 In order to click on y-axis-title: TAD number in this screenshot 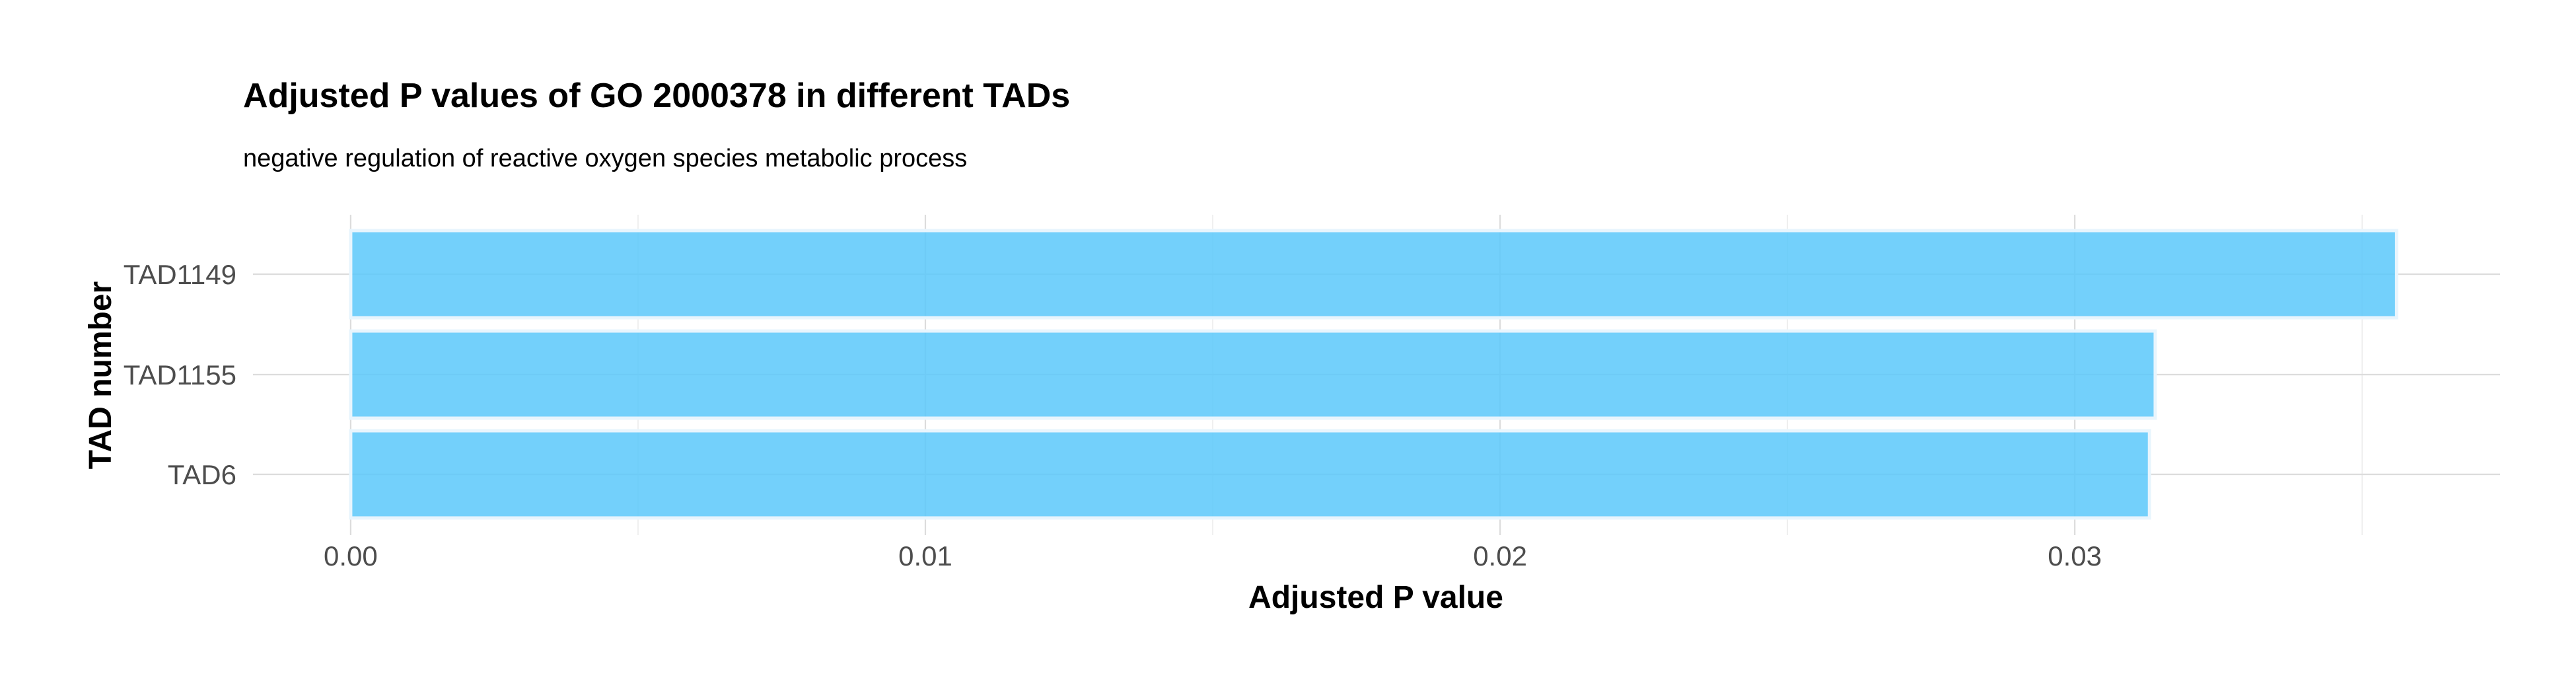, I will do `click(101, 375)`.